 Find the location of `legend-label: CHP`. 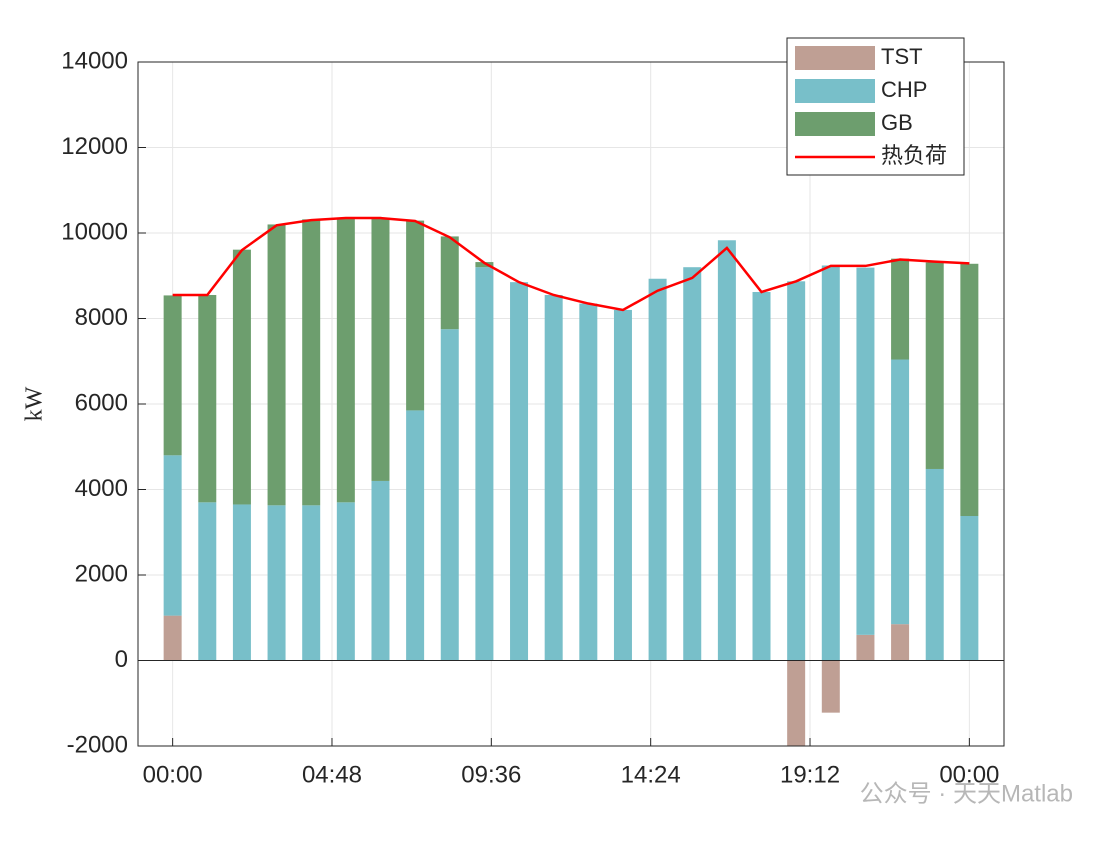

legend-label: CHP is located at coordinates (904, 89).